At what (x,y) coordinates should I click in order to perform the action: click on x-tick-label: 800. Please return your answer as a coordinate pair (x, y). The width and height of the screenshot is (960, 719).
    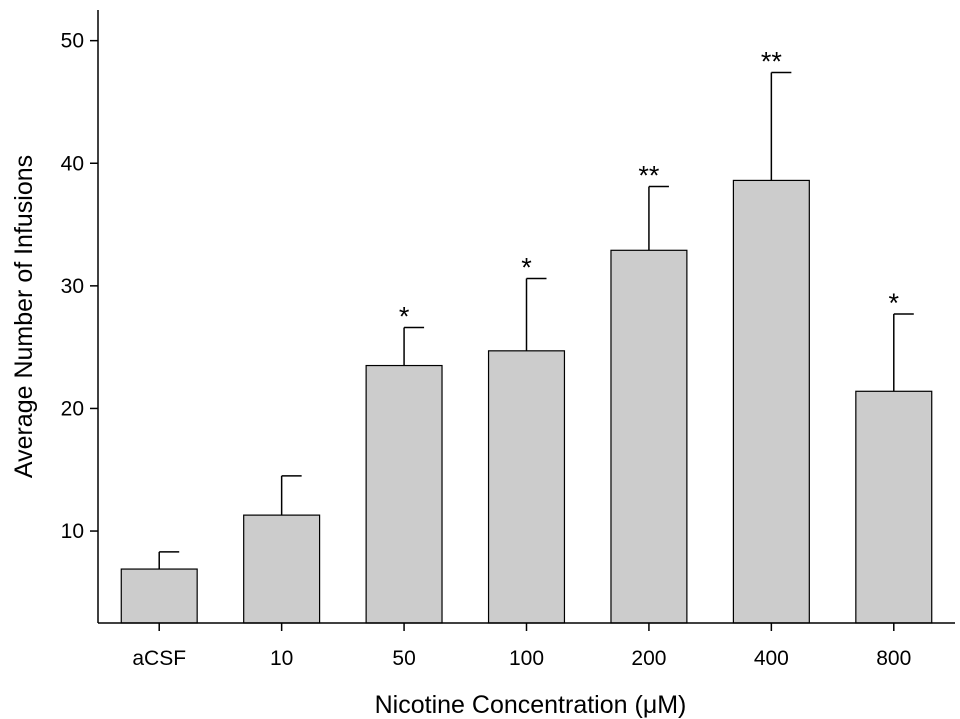
    Looking at the image, I should click on (893, 658).